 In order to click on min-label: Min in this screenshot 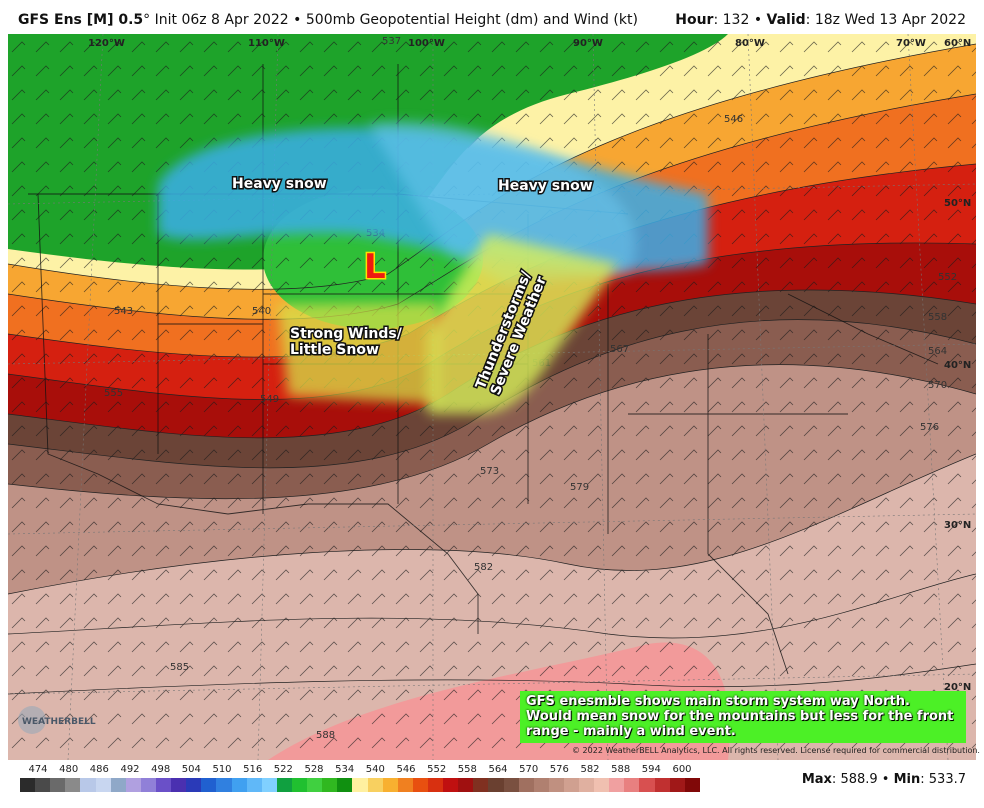, I will do `click(907, 779)`.